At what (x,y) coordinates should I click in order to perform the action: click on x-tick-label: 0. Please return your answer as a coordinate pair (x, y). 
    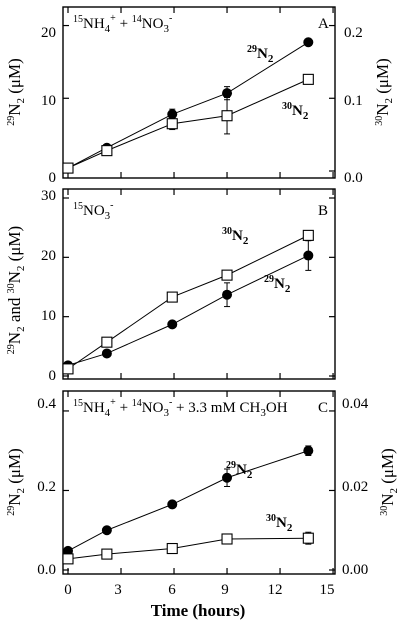
    Looking at the image, I should click on (68, 590).